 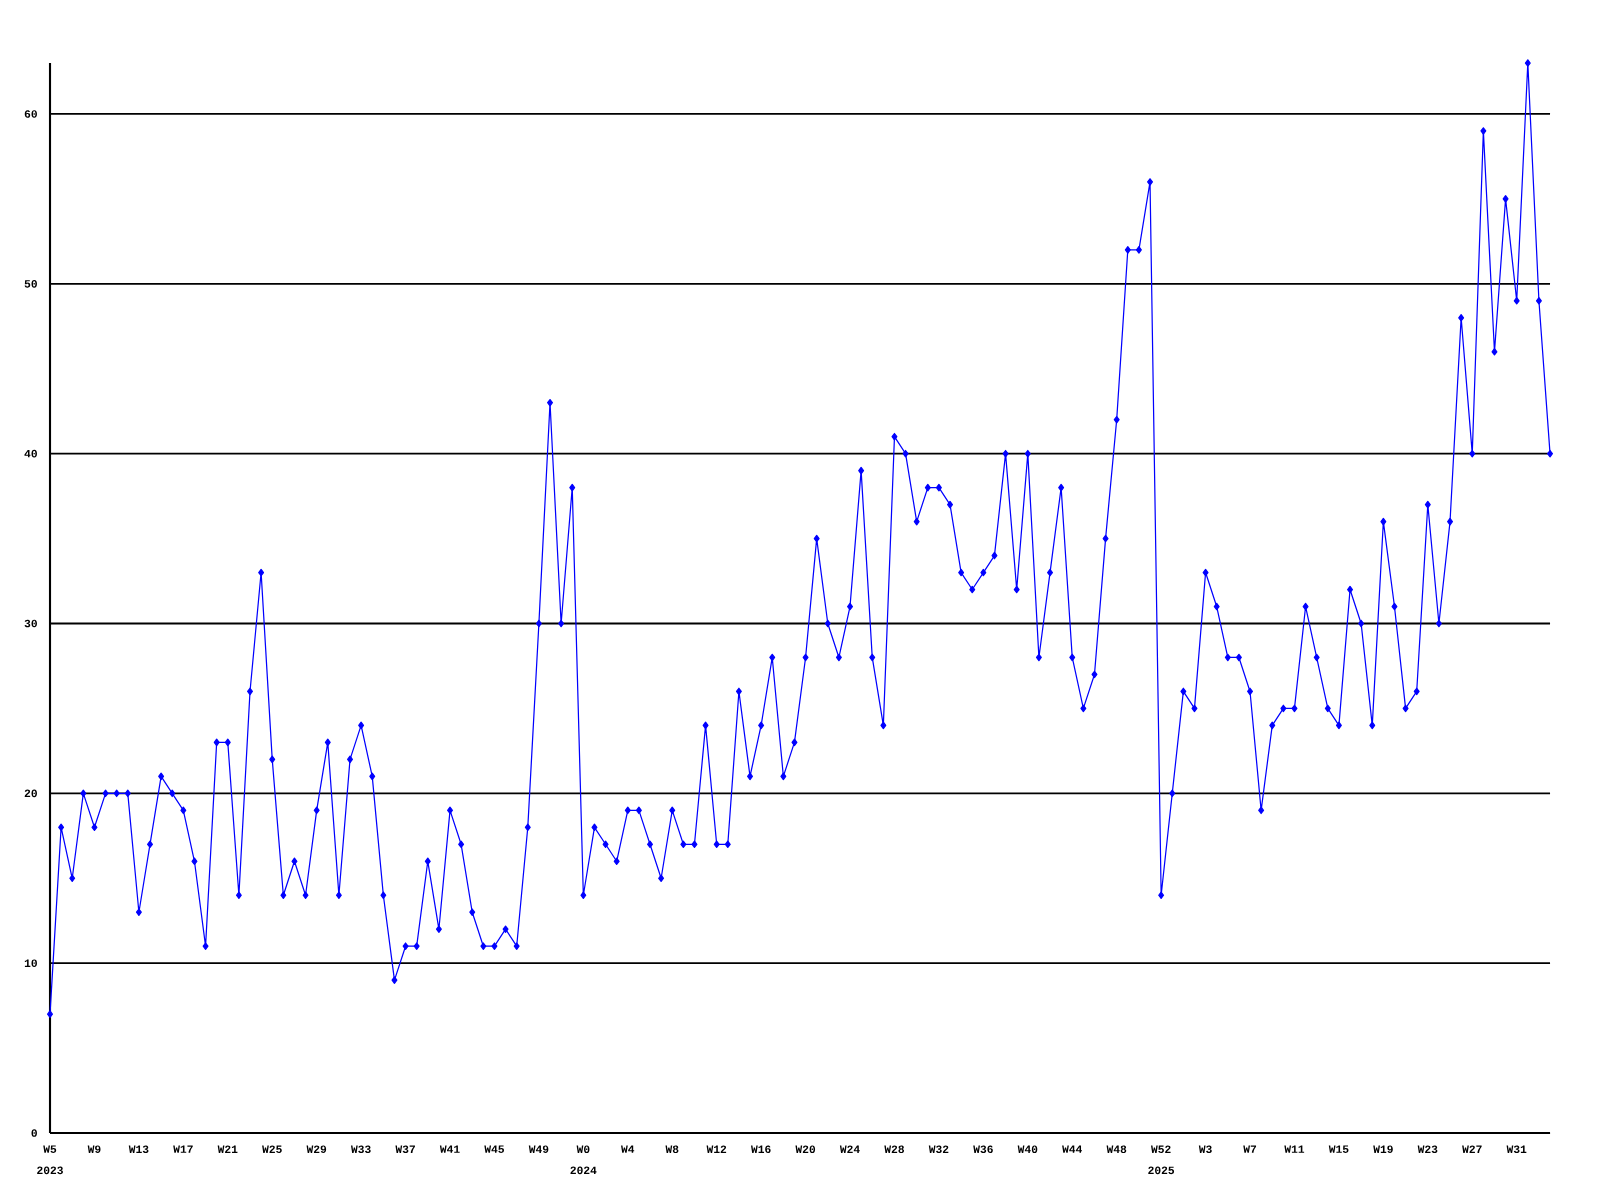 I want to click on x-tick-label: W15, so click(x=1338, y=1149).